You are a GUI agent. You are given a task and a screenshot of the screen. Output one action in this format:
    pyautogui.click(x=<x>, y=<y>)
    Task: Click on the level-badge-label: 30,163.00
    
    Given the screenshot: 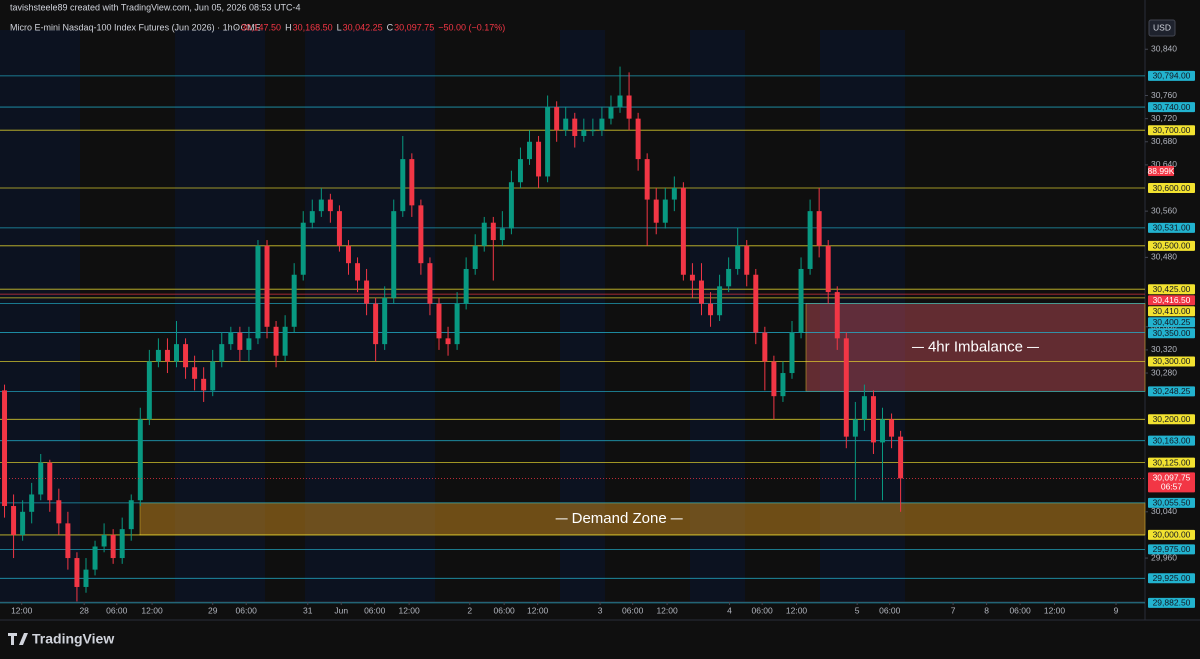 What is the action you would take?
    pyautogui.click(x=1172, y=440)
    